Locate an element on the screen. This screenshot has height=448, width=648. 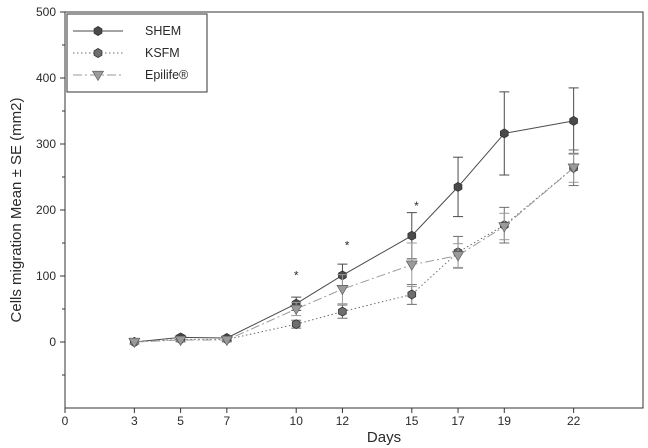
x-tick-label: 7 is located at coordinates (226, 421).